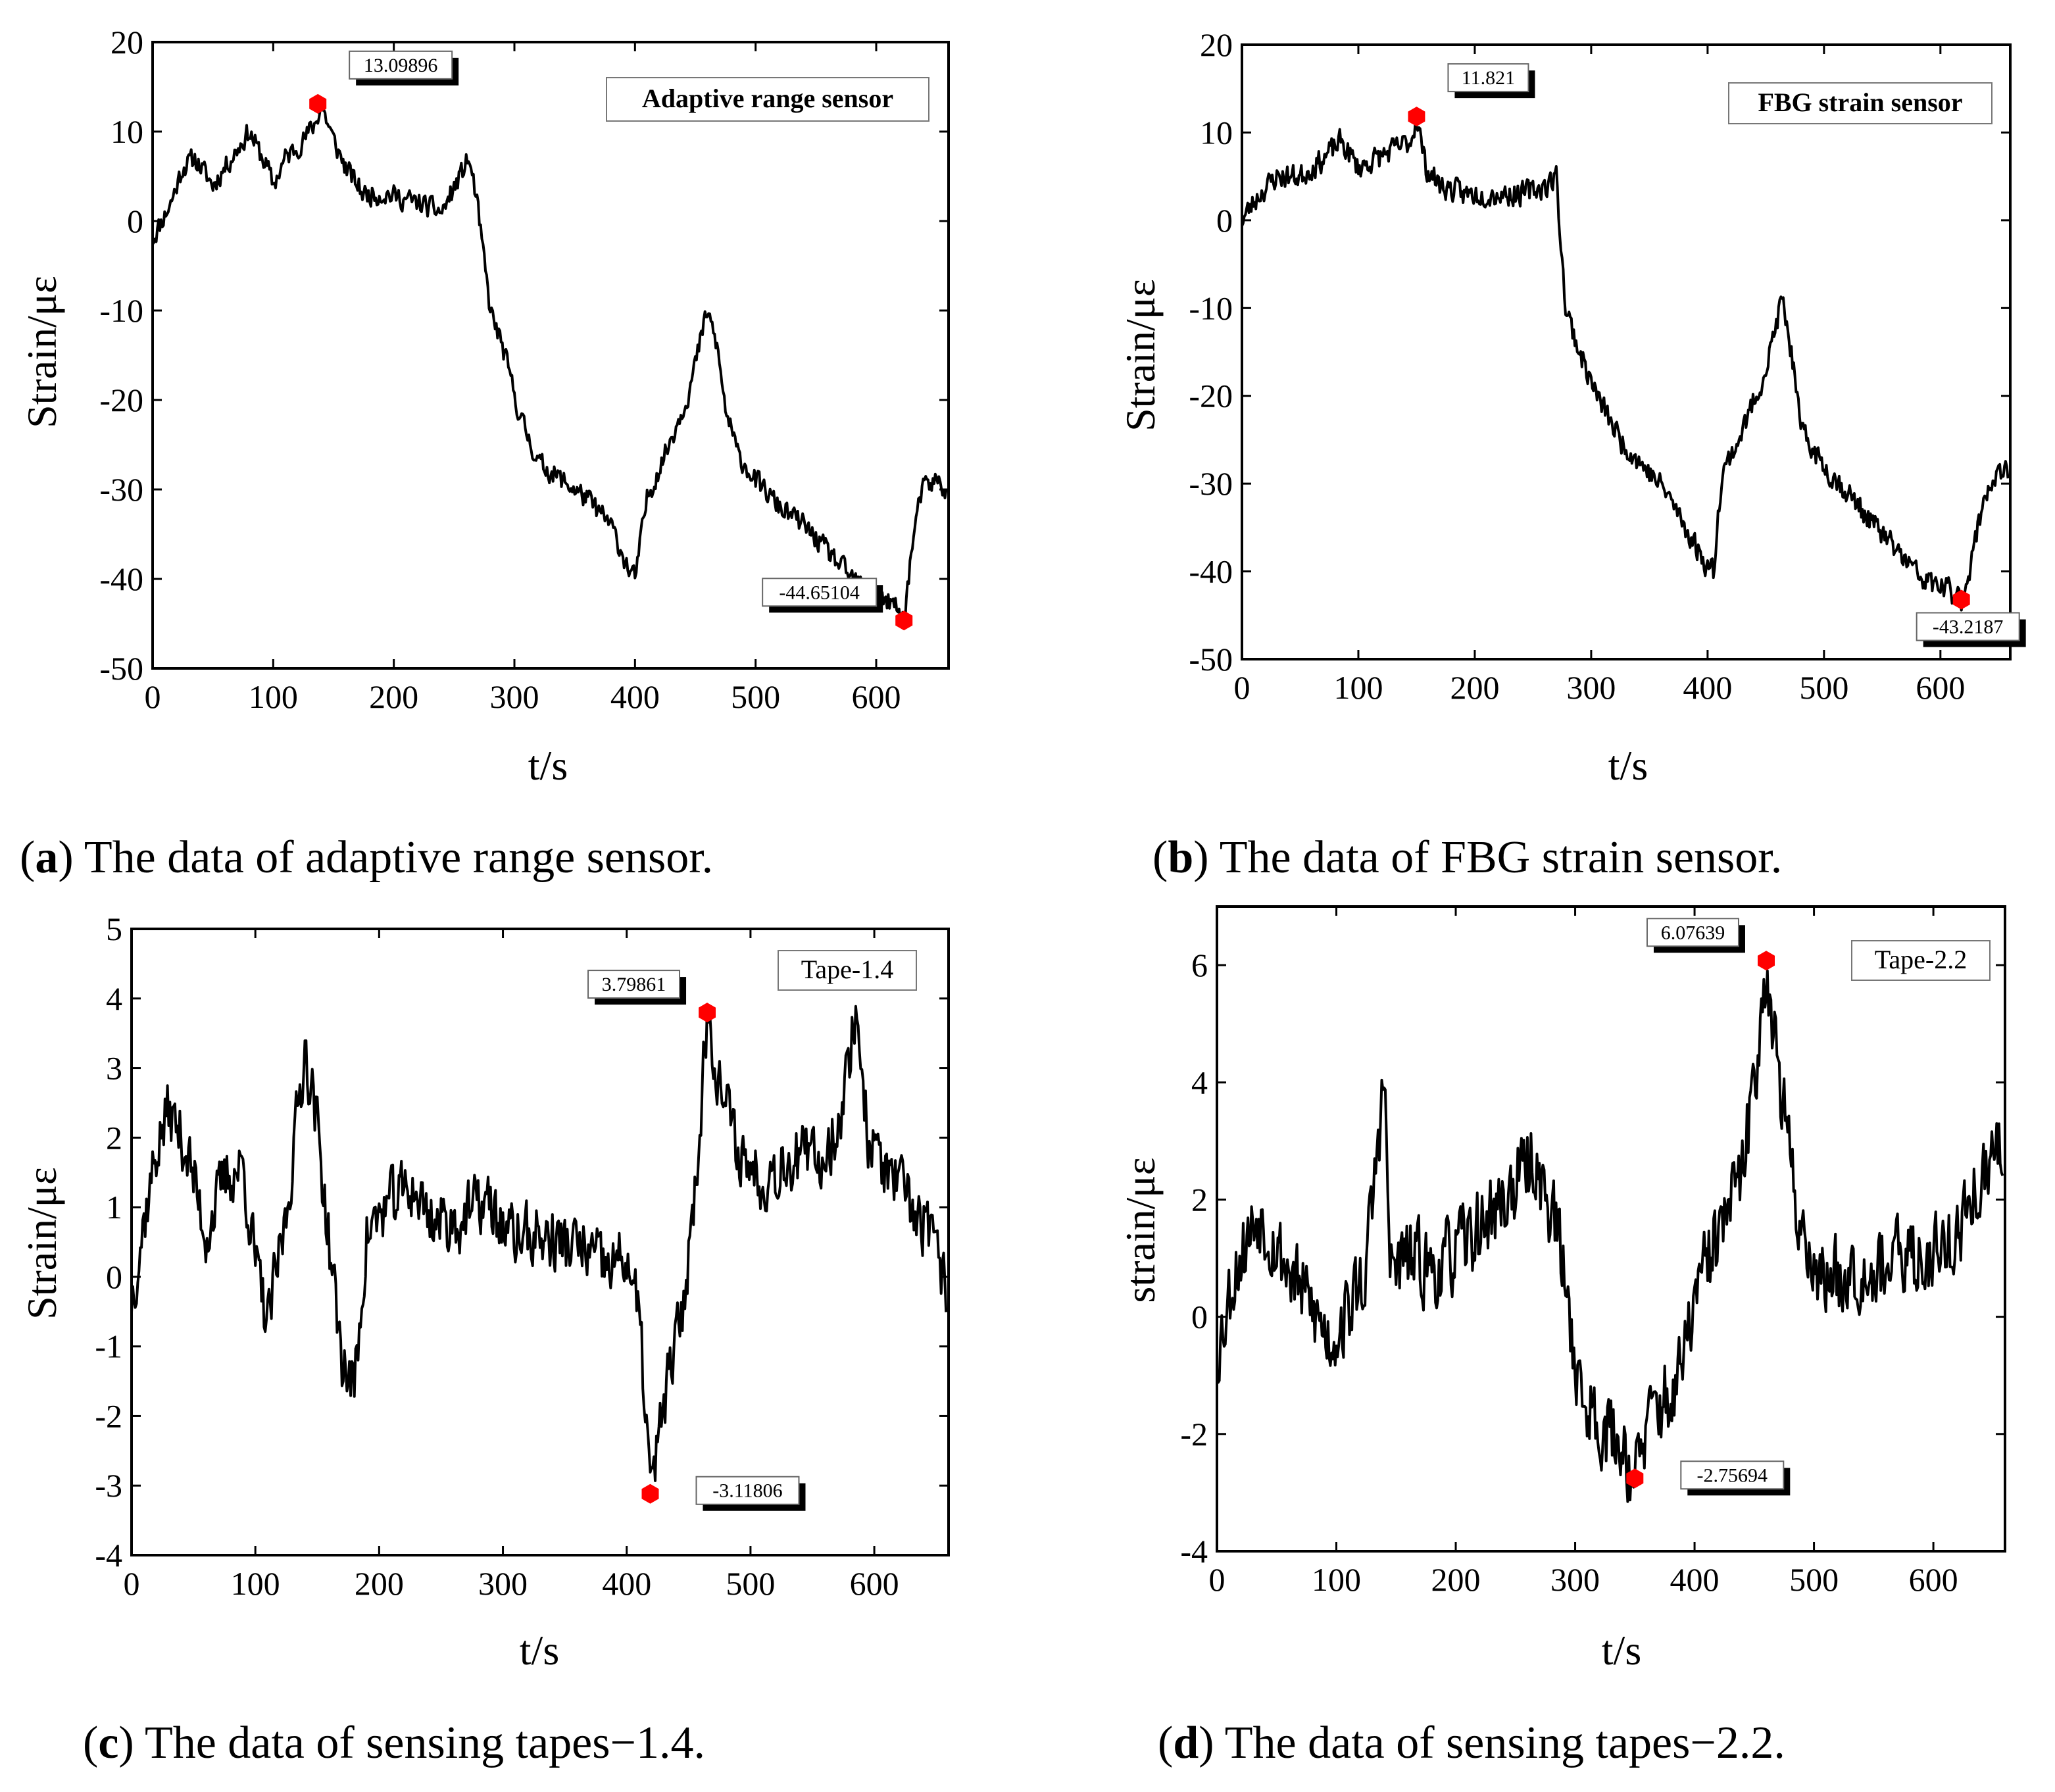  Describe the element at coordinates (1140, 1230) in the screenshot. I see `chart-d-ylabel: strain/με` at that location.